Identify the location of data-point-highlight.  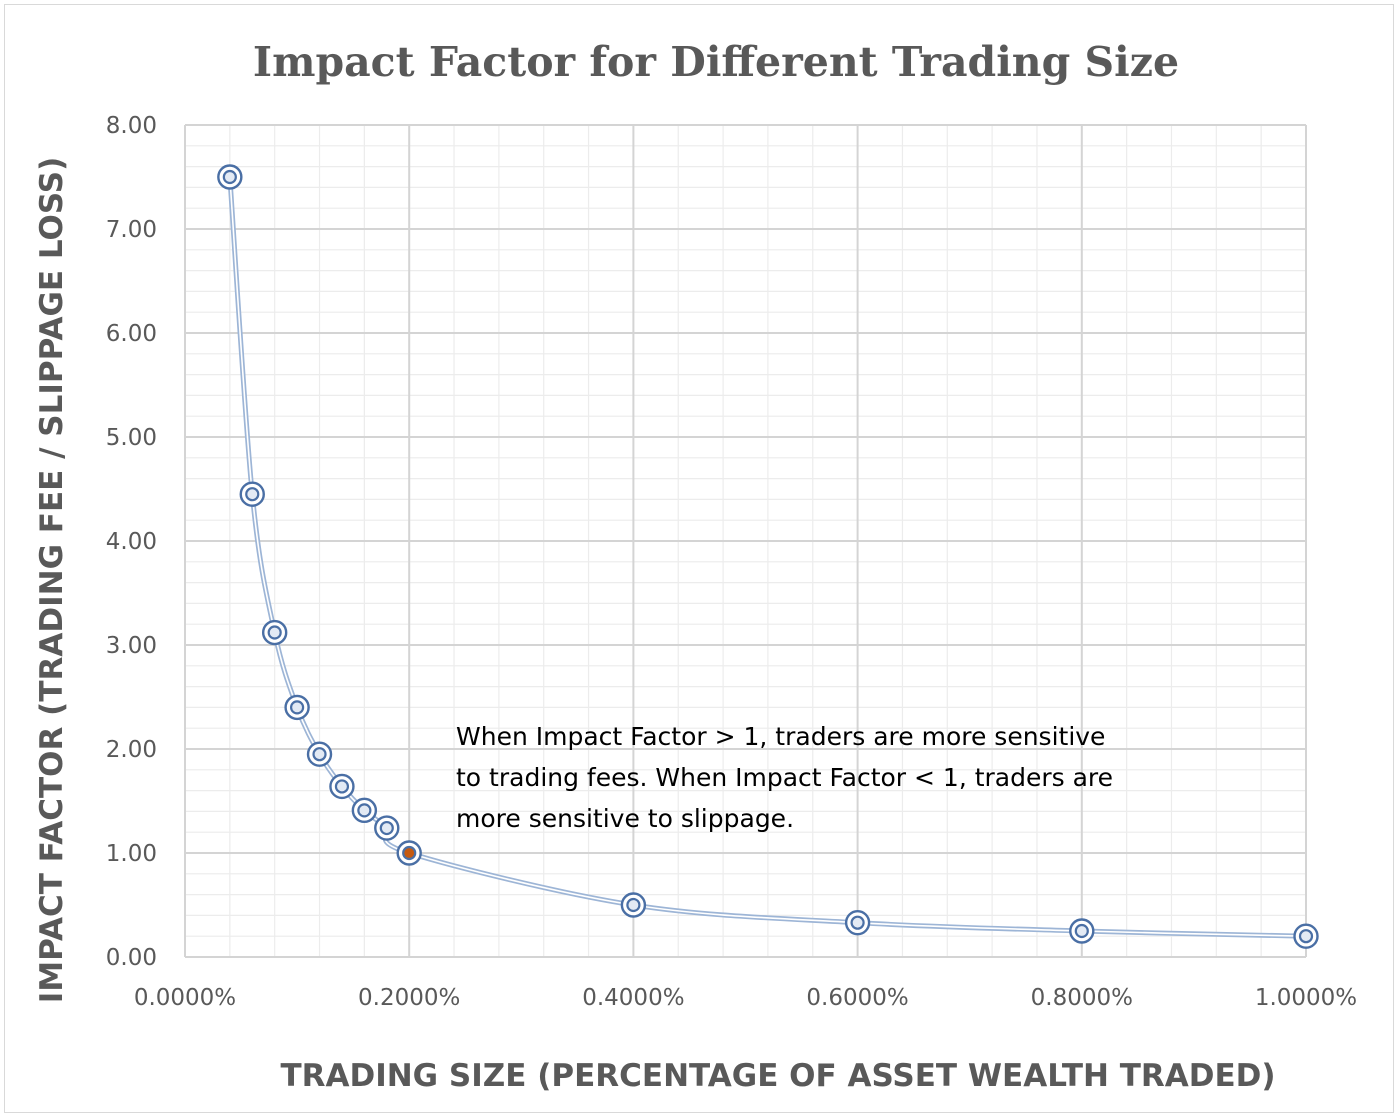
(409, 853).